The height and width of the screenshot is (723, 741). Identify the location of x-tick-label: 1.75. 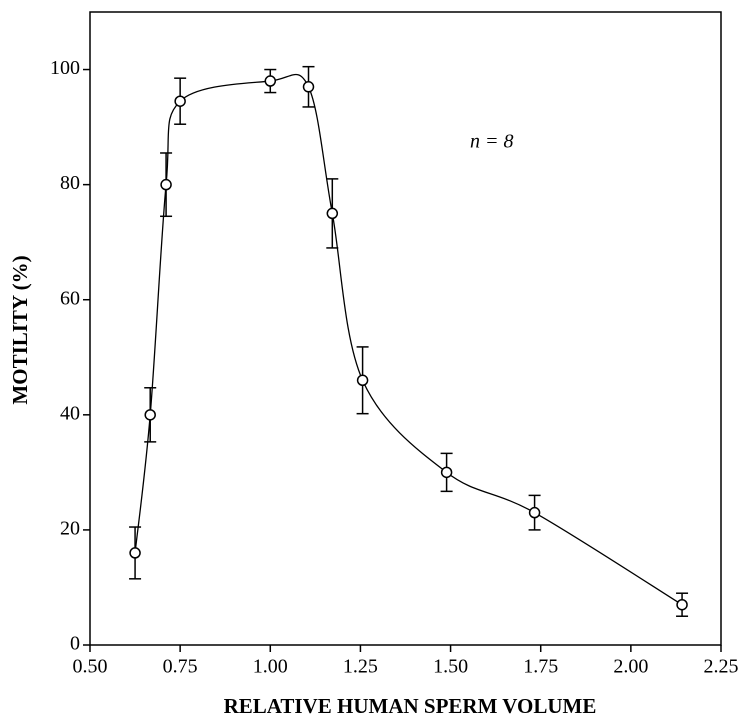
(540, 667).